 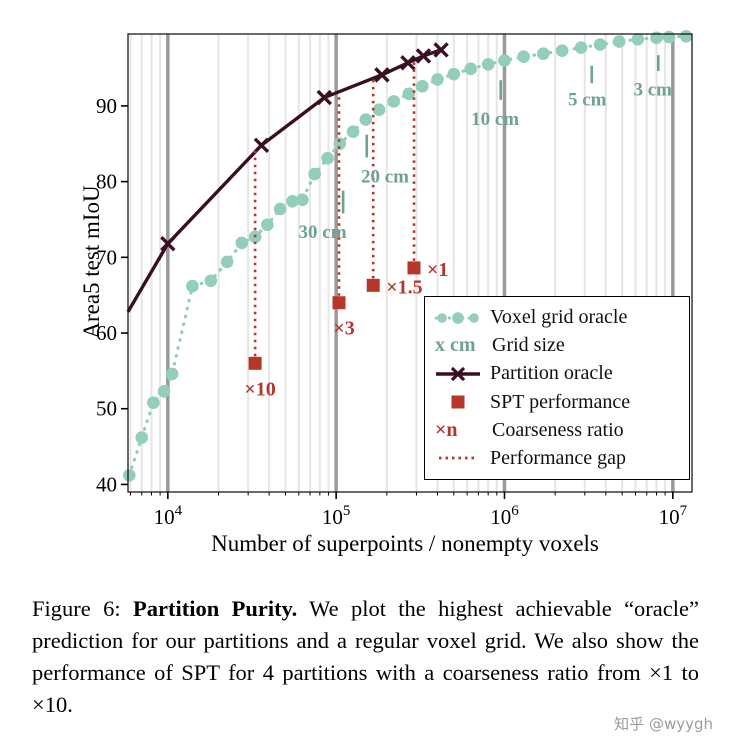 I want to click on legend-label: Partition oracle, so click(x=551, y=373).